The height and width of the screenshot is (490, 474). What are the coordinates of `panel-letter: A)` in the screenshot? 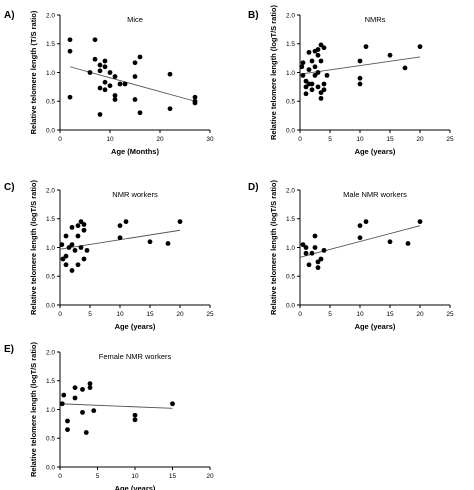 It's located at (9, 15).